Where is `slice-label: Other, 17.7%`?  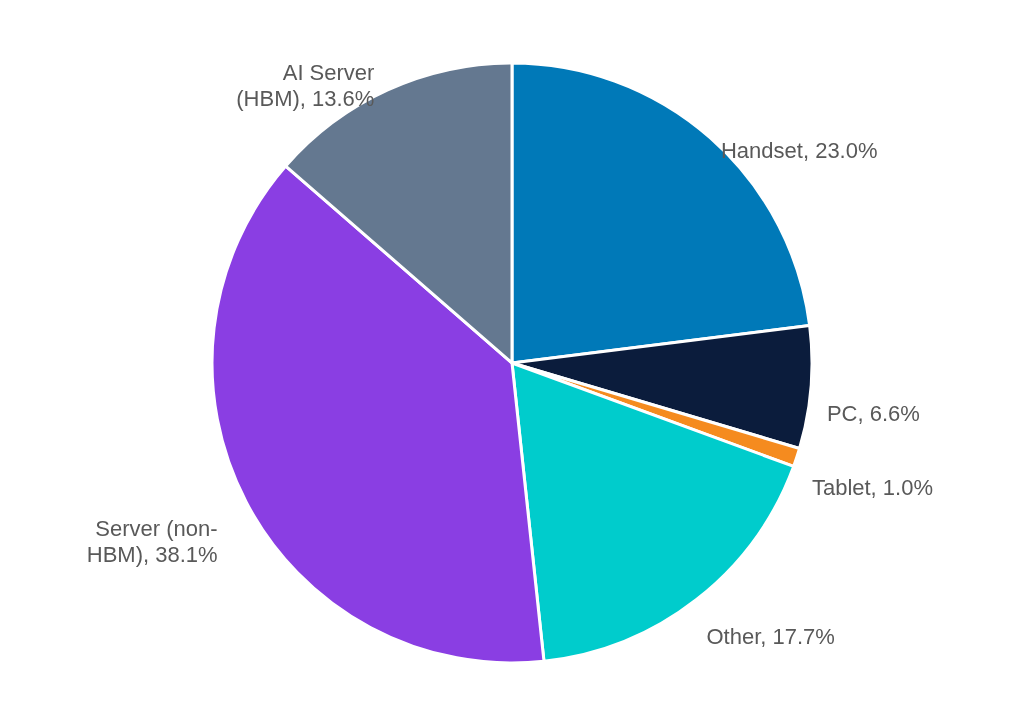 slice-label: Other, 17.7% is located at coordinates (770, 637).